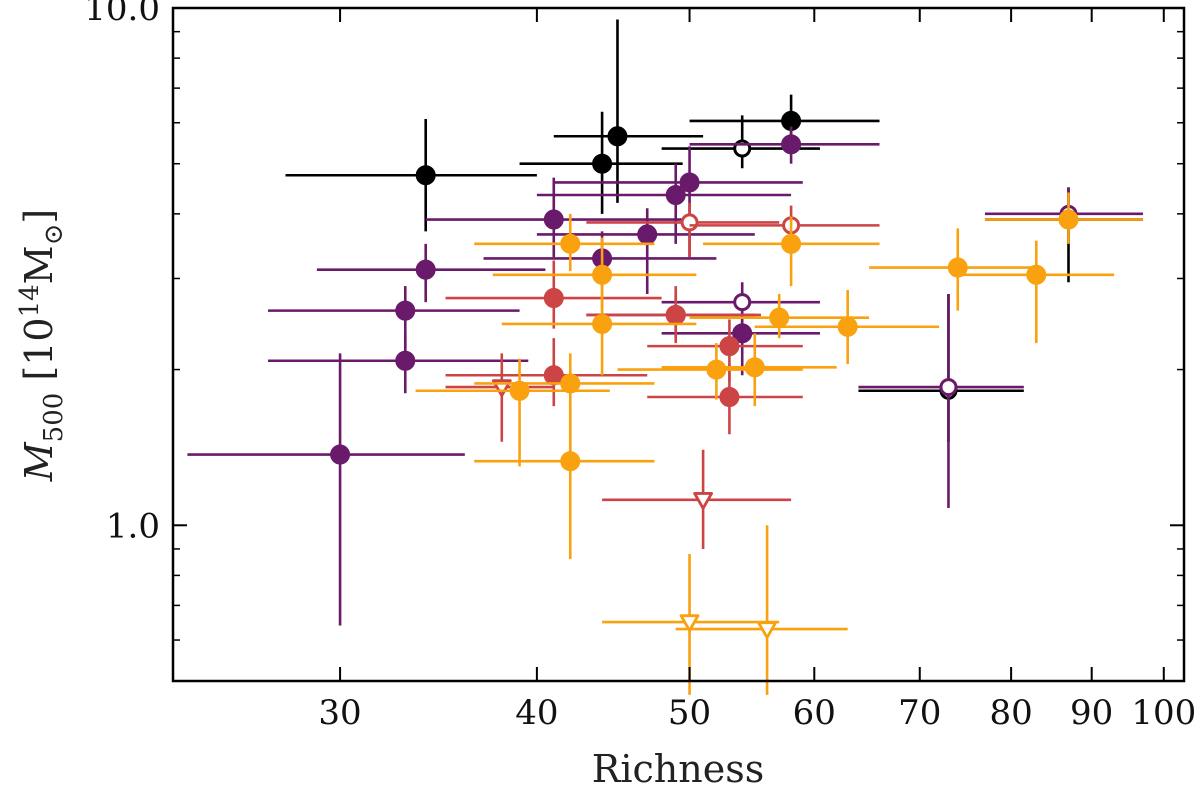  What do you see at coordinates (1091, 713) in the screenshot?
I see `x-tick-label-90: 90` at bounding box center [1091, 713].